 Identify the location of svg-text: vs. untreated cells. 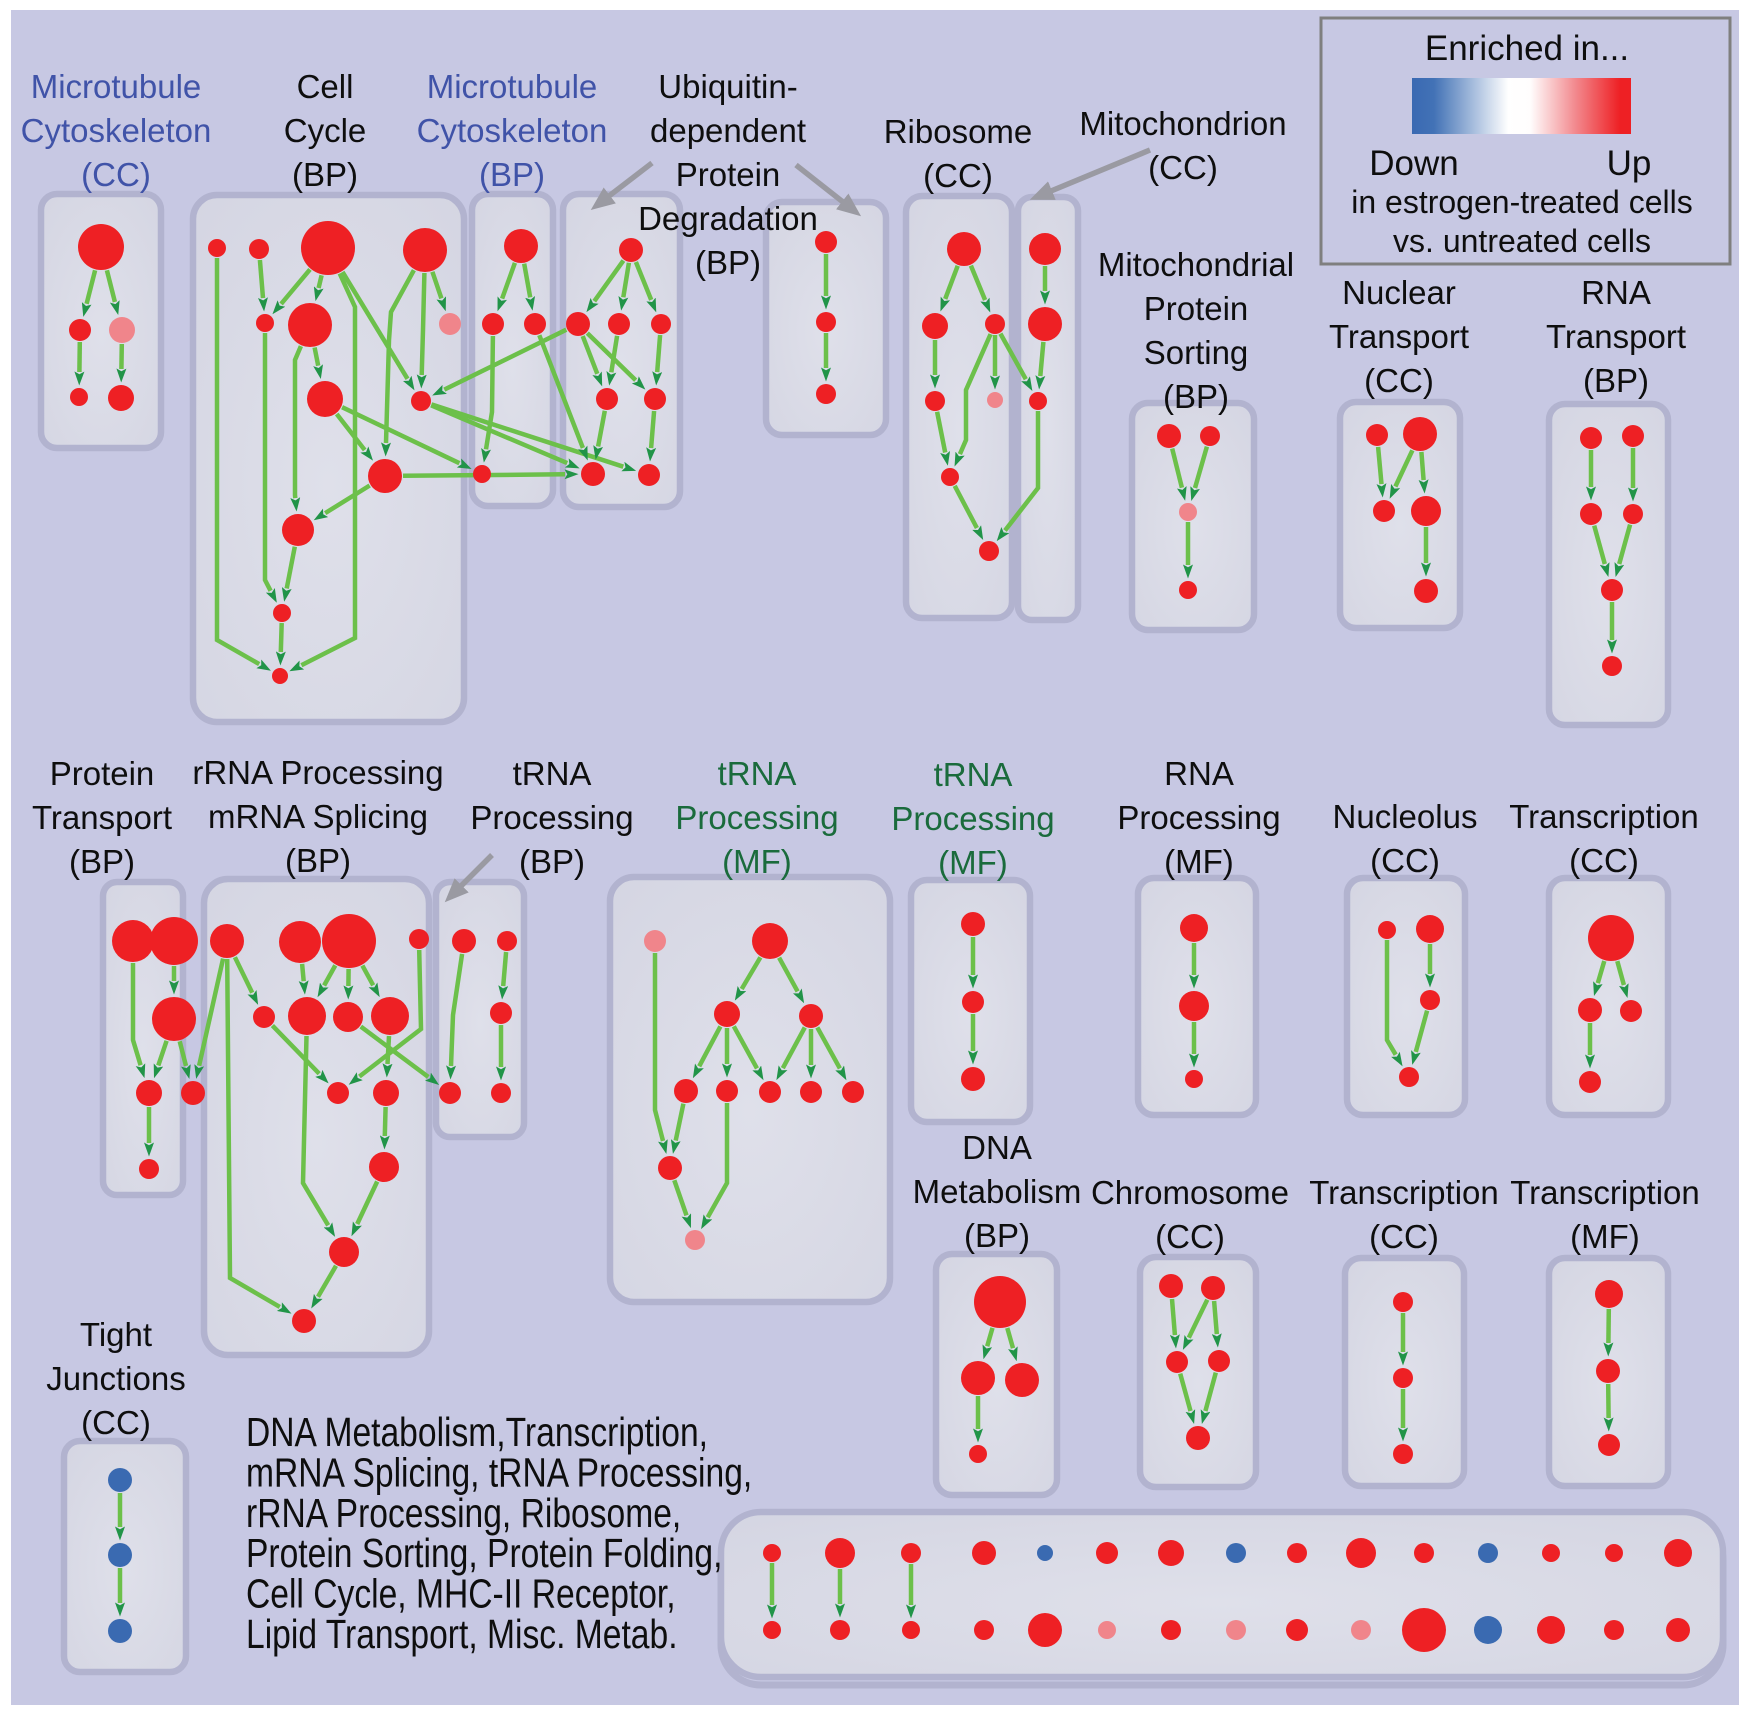
(1522, 241).